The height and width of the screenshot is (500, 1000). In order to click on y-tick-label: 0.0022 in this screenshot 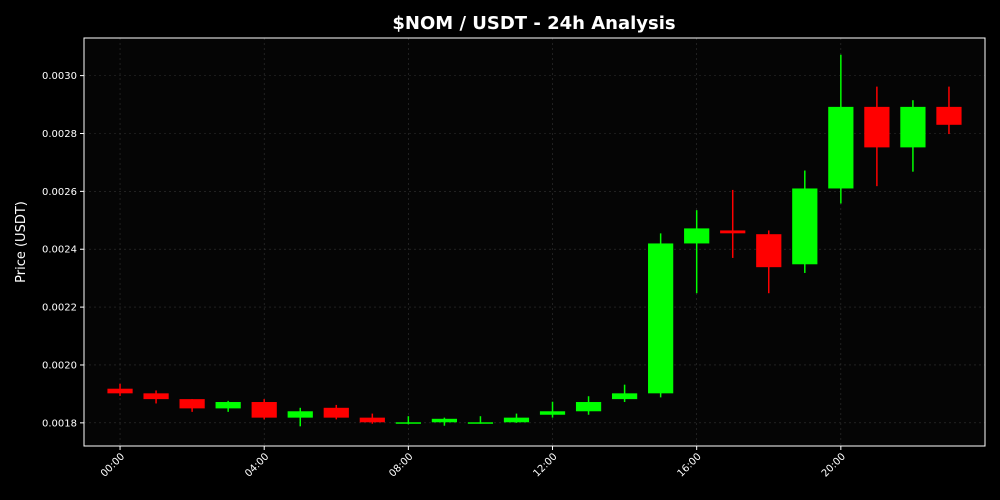, I will do `click(59, 308)`.